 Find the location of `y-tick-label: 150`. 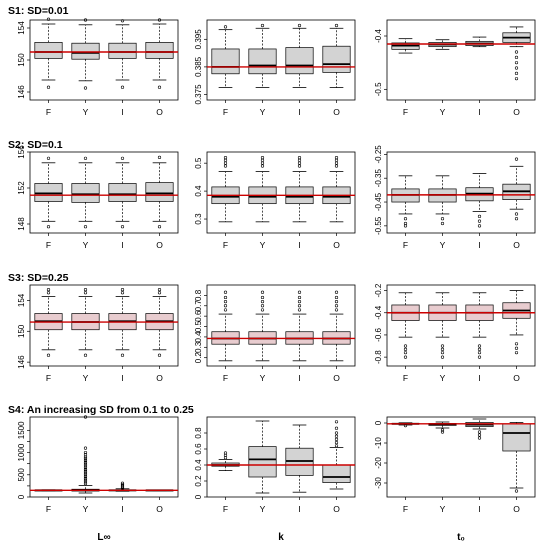

y-tick-label: 150 is located at coordinates (21, 60).